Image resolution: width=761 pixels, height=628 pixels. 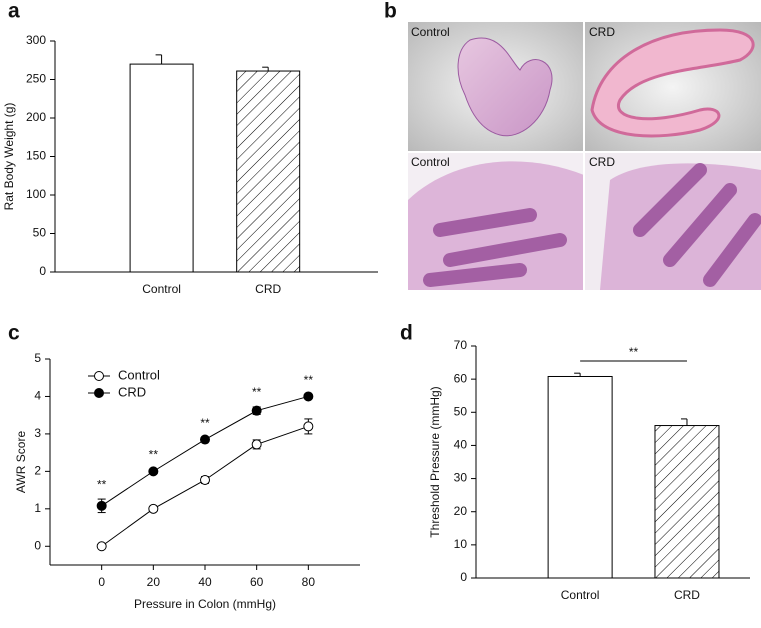 I want to click on y-tick-label: 100, so click(x=36, y=194).